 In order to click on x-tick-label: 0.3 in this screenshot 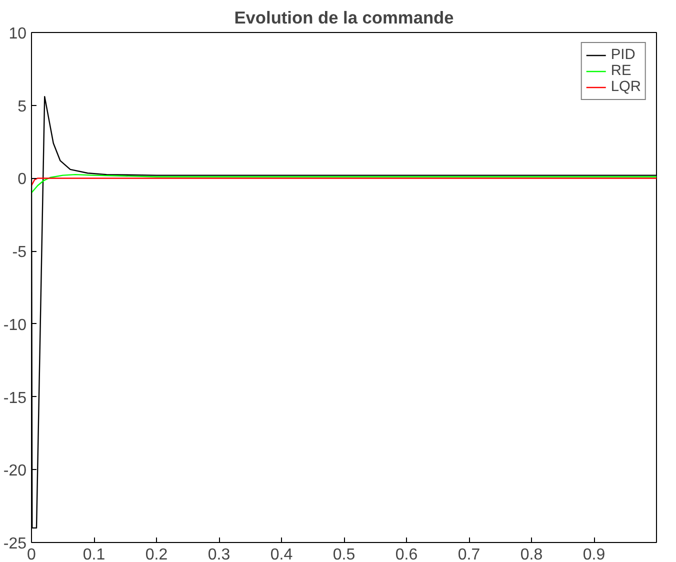, I will do `click(219, 554)`.